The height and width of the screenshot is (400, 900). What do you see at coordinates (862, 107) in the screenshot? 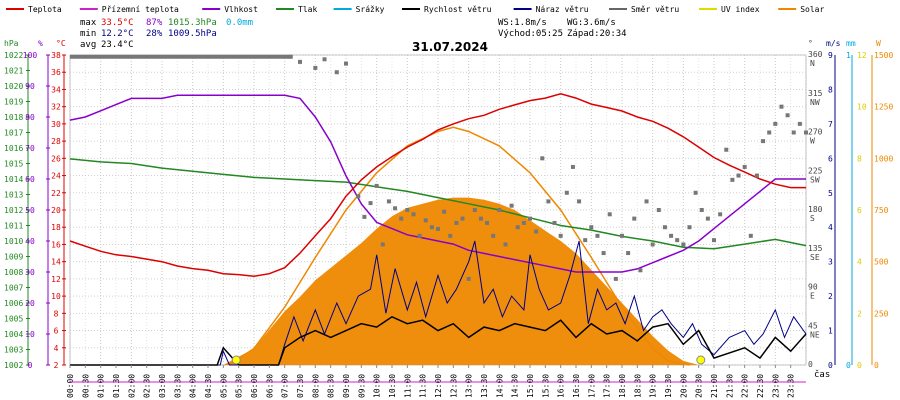
I see `y-tick-uv: 10` at bounding box center [862, 107].